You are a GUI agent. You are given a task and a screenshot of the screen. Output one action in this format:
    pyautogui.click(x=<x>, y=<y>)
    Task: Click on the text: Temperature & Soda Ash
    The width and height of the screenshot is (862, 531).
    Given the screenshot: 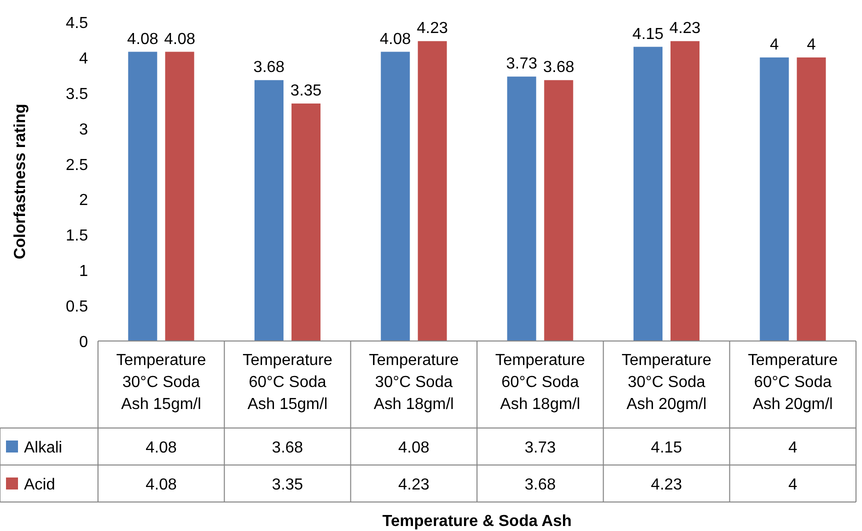 What is the action you would take?
    pyautogui.click(x=477, y=521)
    